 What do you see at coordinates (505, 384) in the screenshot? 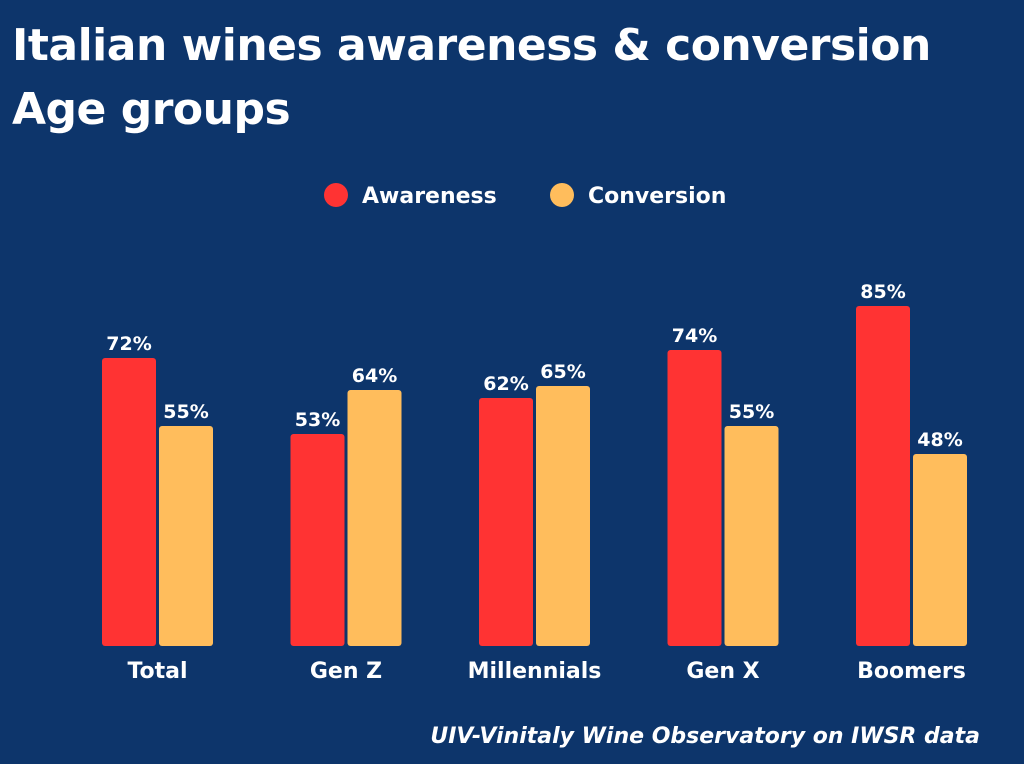
I see `data-label-awareness-millennials: 62%` at bounding box center [505, 384].